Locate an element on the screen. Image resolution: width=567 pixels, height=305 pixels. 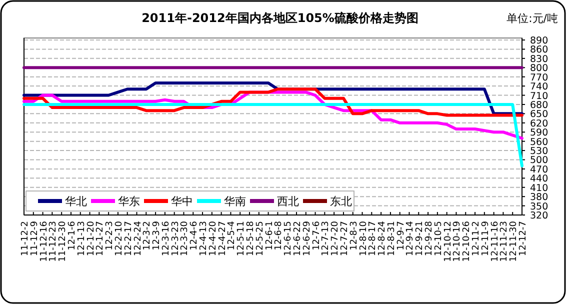
x-tick-label: 12-7-27 is located at coordinates (345, 238).